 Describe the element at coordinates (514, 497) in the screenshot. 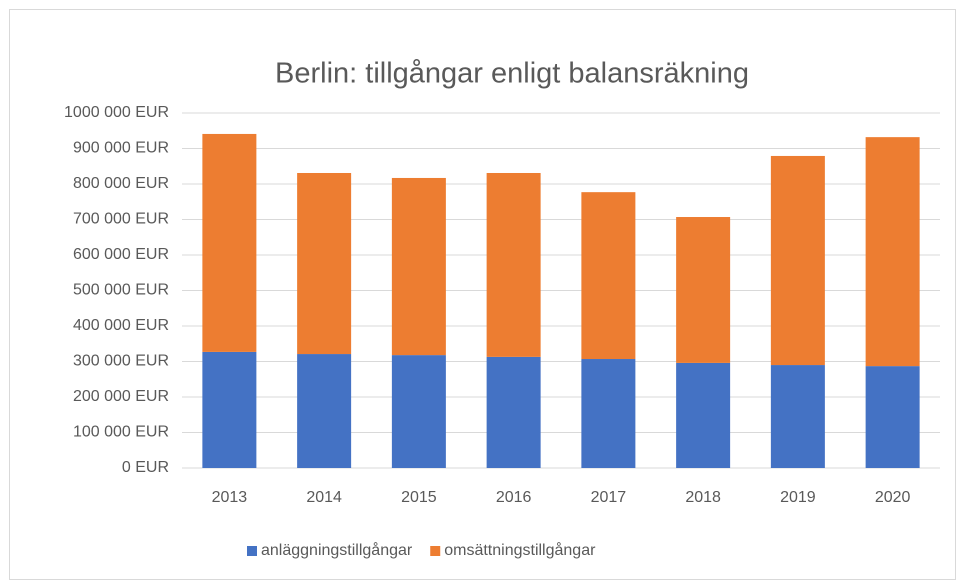

I see `x-tick-label: 2016` at that location.